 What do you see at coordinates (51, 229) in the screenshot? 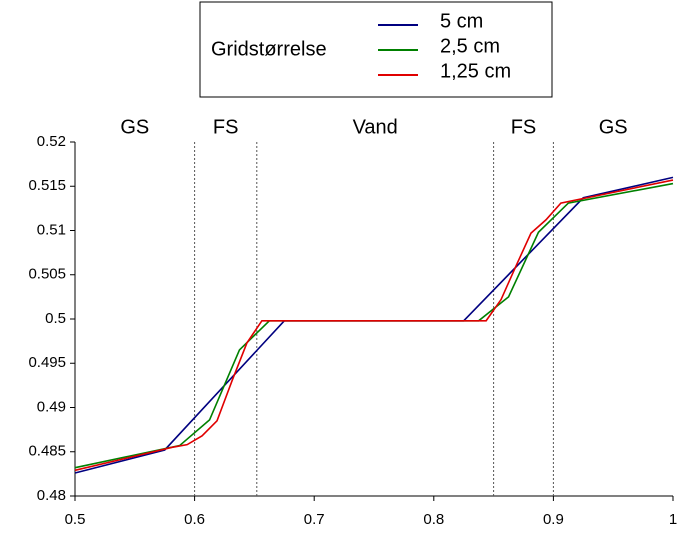
I see `y-tick-label: 0.51` at bounding box center [51, 229].